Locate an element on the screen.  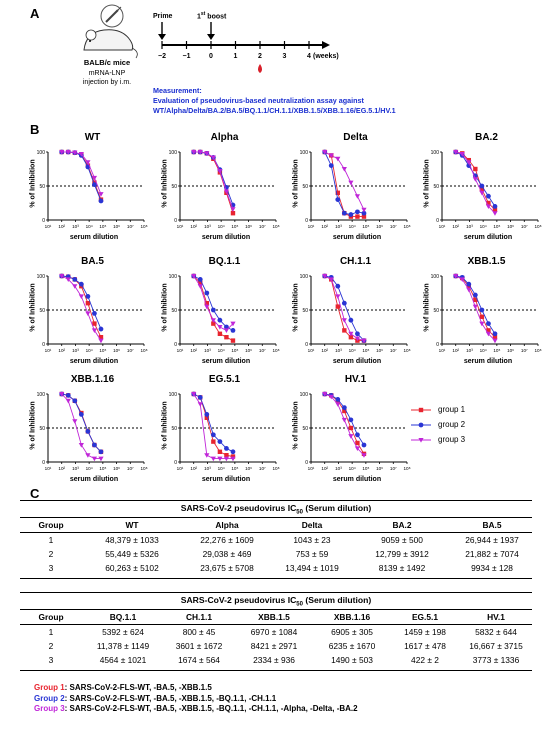
table-header-cell: BQ.1.1 is located at coordinates (123, 617).